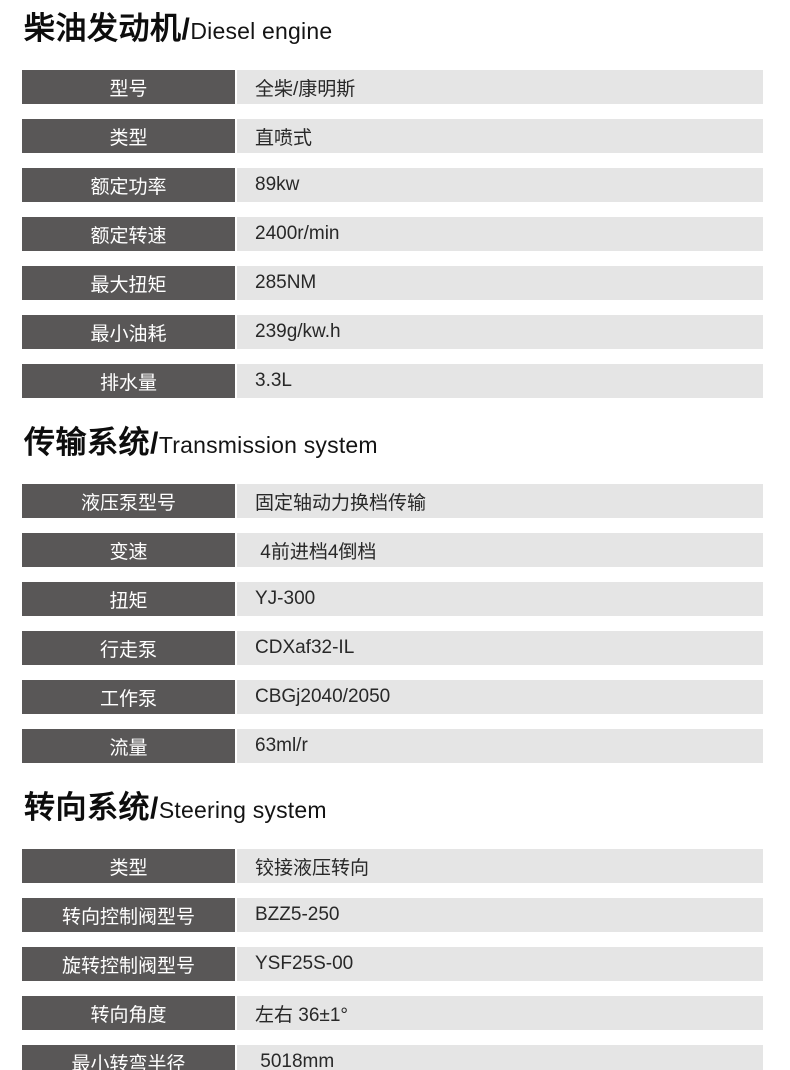 The height and width of the screenshot is (1070, 790). What do you see at coordinates (128, 697) in the screenshot?
I see `spec-label: 工作泵` at bounding box center [128, 697].